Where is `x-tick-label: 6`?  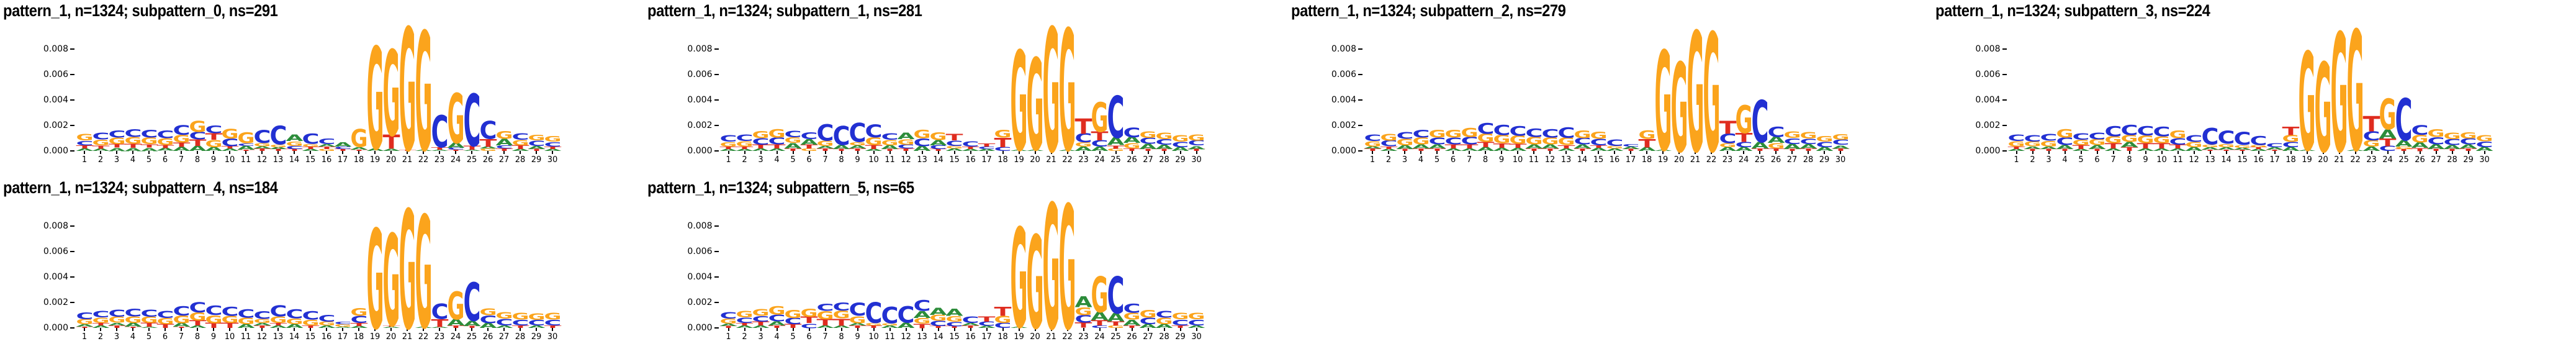
x-tick-label: 6 is located at coordinates (809, 160).